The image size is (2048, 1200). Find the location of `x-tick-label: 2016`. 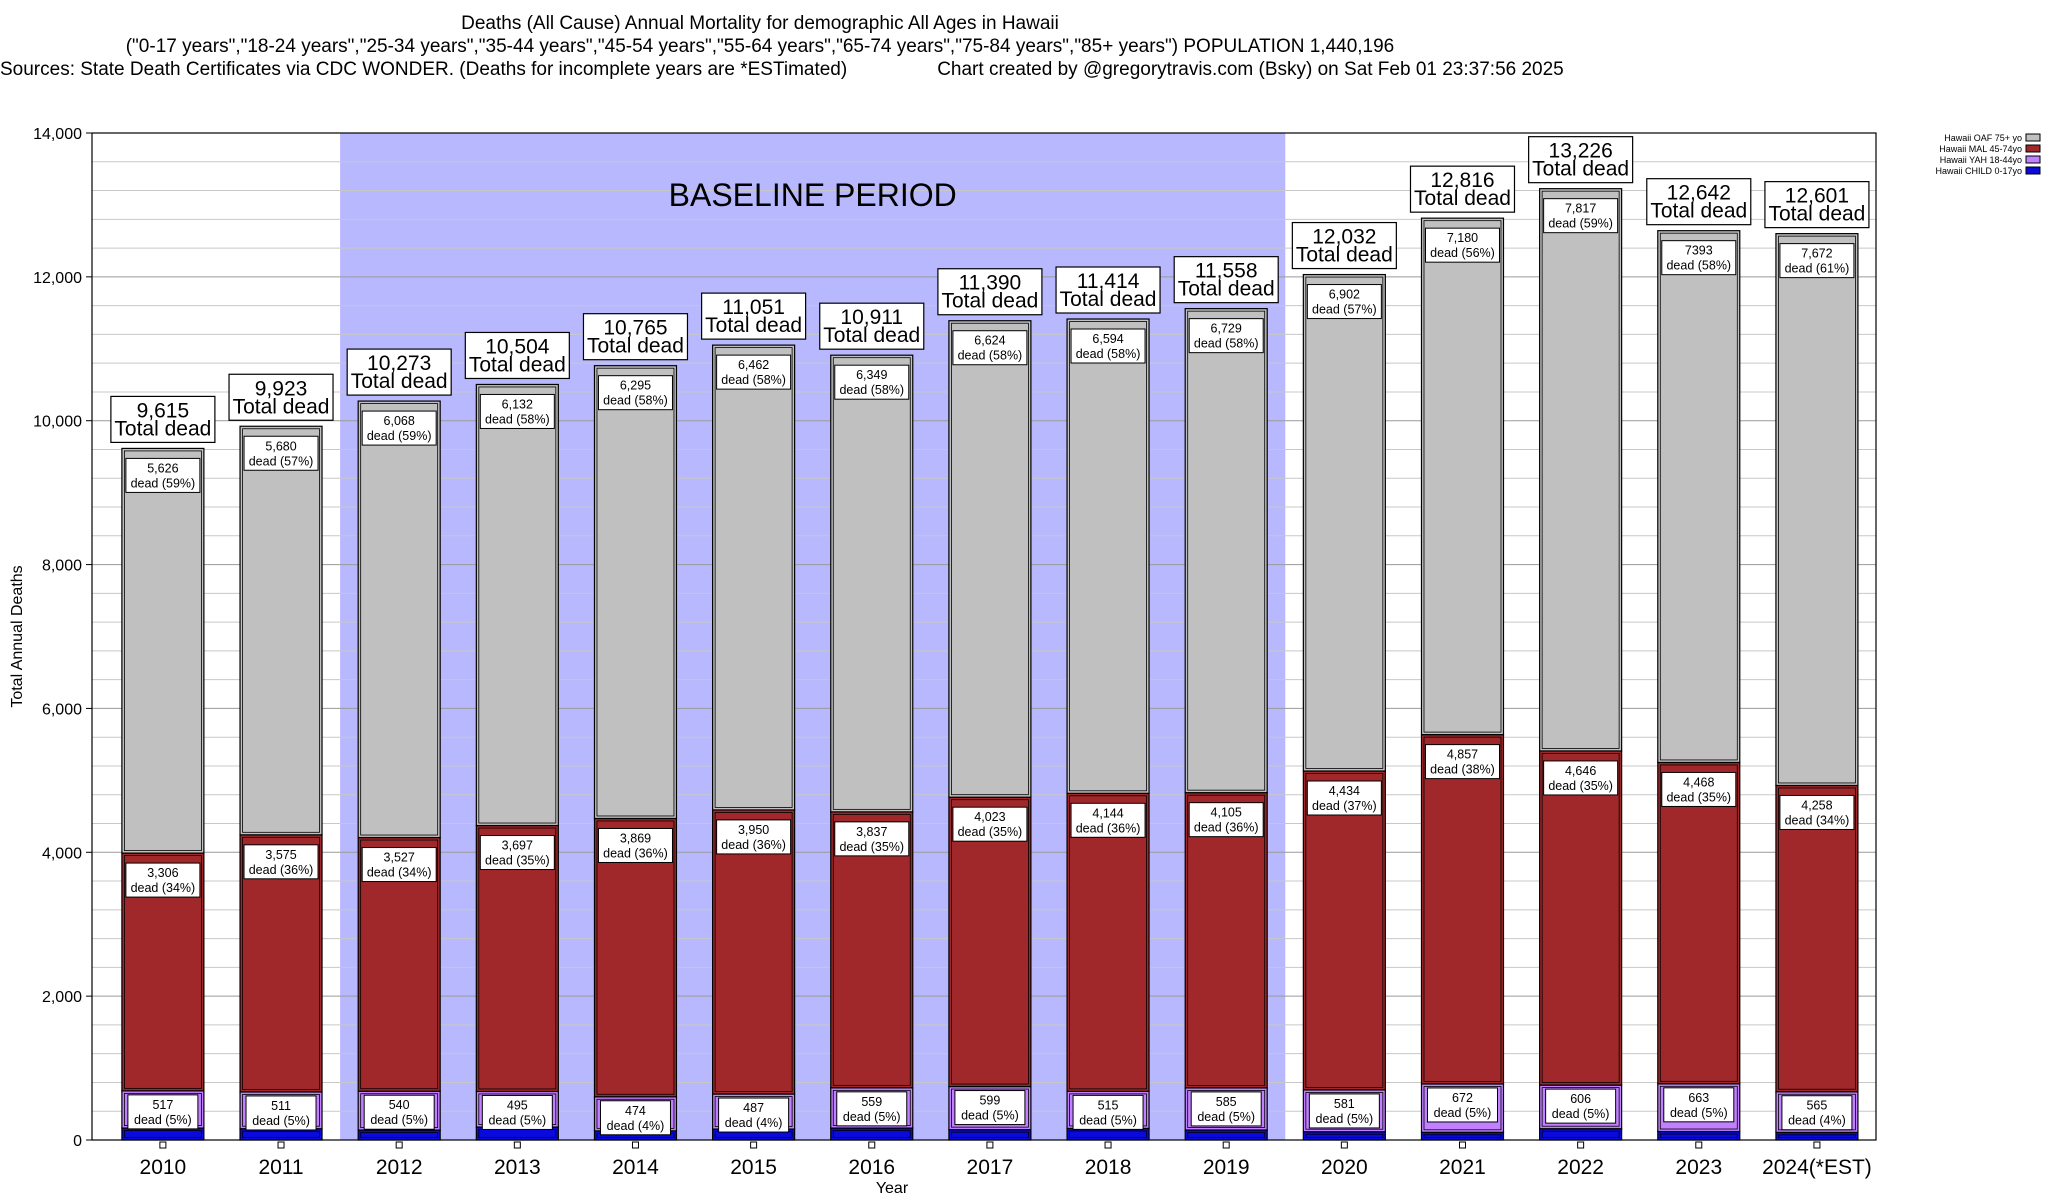

x-tick-label: 2016 is located at coordinates (871, 1167).